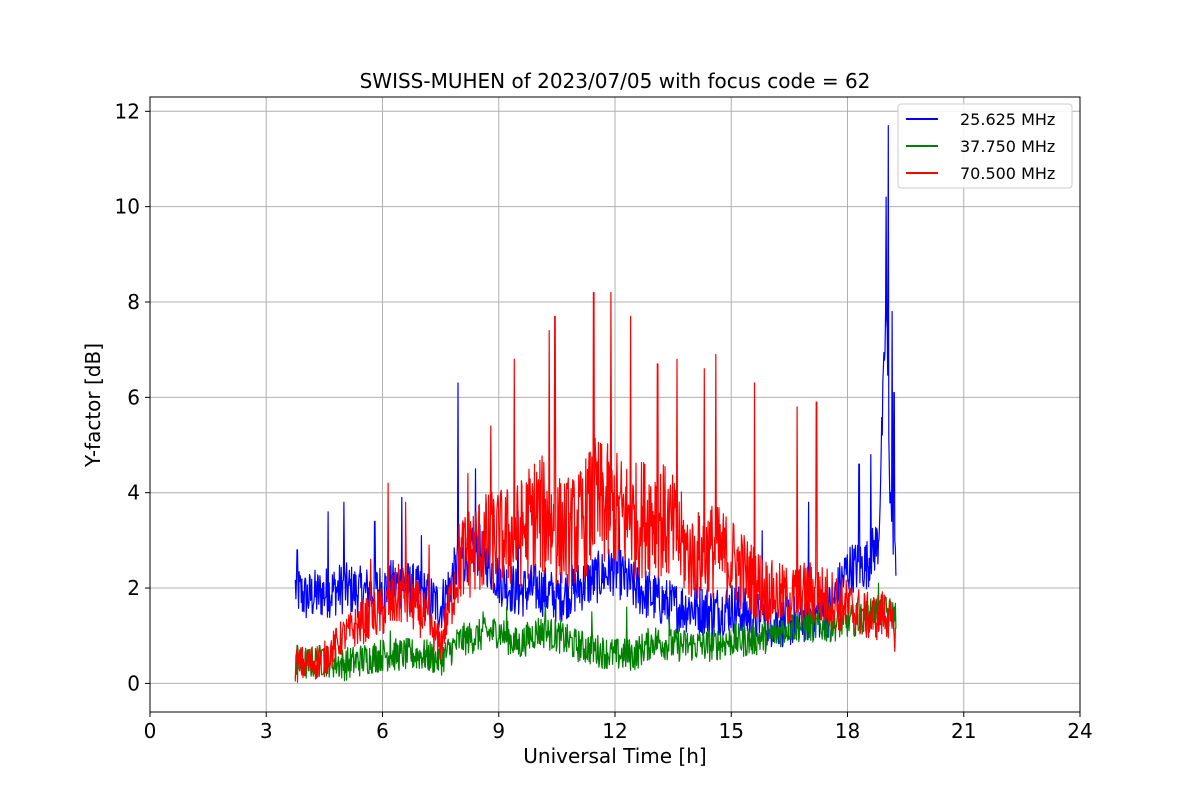 The width and height of the screenshot is (1200, 800). What do you see at coordinates (595, 632) in the screenshot?
I see `series-line-37-750-MHz` at bounding box center [595, 632].